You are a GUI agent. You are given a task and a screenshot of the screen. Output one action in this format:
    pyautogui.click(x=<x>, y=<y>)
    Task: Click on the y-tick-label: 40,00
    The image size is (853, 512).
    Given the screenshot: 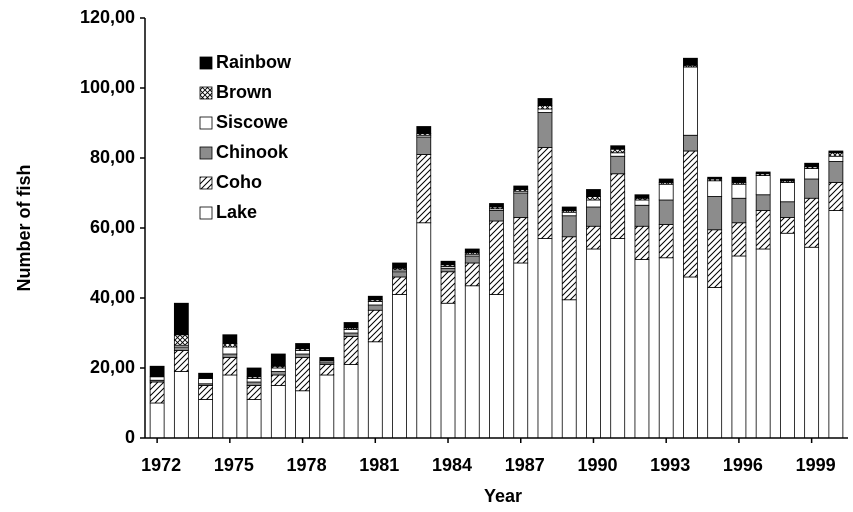 What is the action you would take?
    pyautogui.click(x=112, y=297)
    